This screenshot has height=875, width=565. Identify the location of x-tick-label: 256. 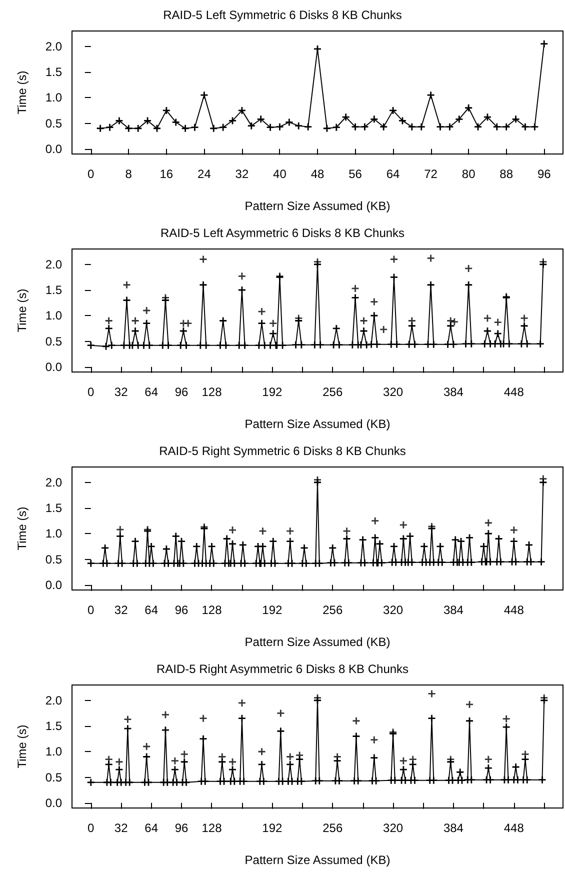
(332, 610).